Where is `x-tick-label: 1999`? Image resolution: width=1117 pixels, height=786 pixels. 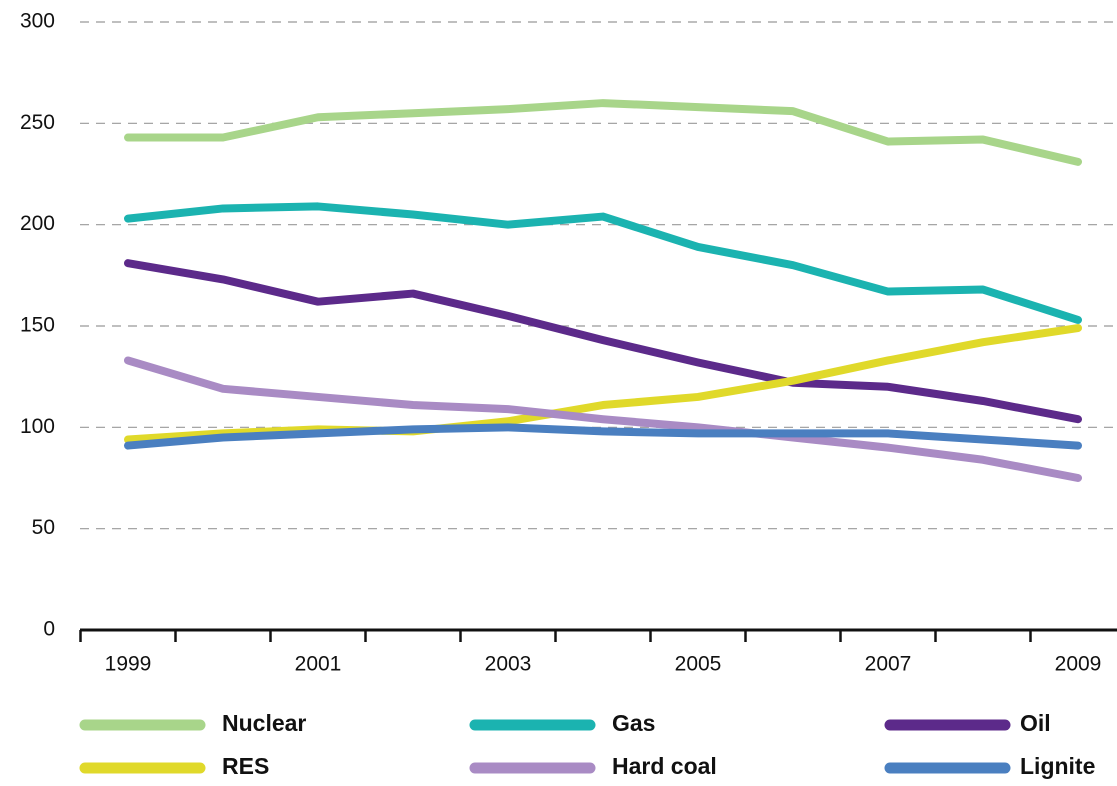
x-tick-label: 1999 is located at coordinates (128, 664).